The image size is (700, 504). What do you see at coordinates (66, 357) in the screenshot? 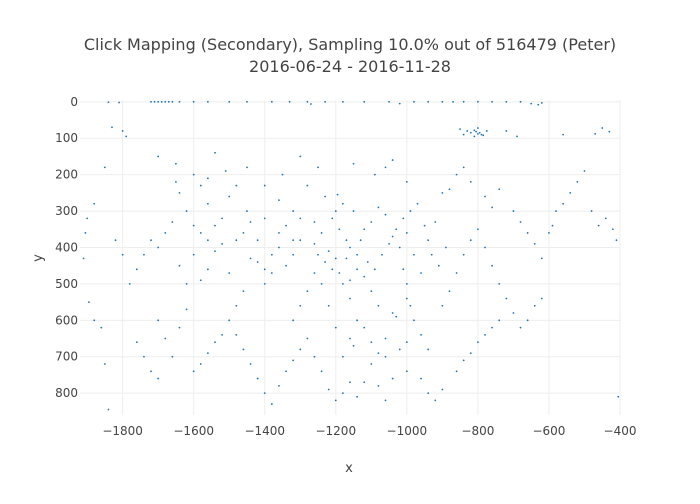
I see `y-tick-label: 700` at bounding box center [66, 357].